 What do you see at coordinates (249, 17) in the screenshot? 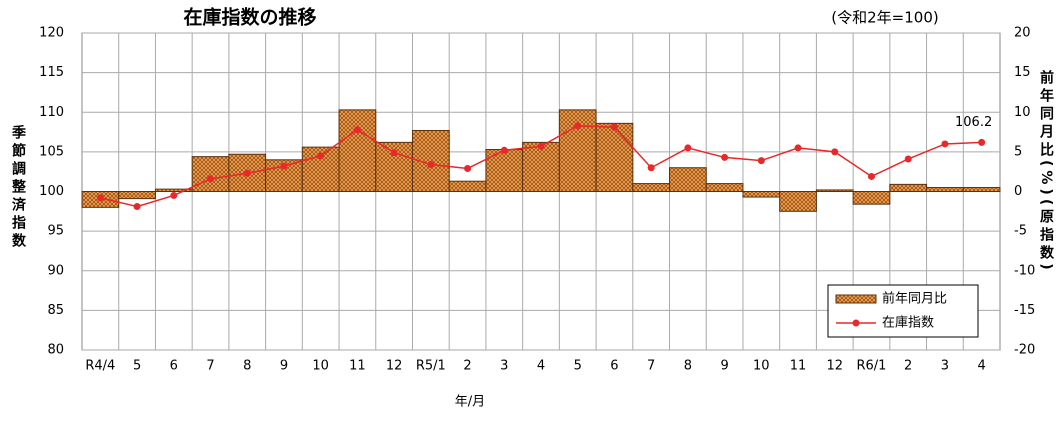
I see `chart-title: 在庫指数の推移` at bounding box center [249, 17].